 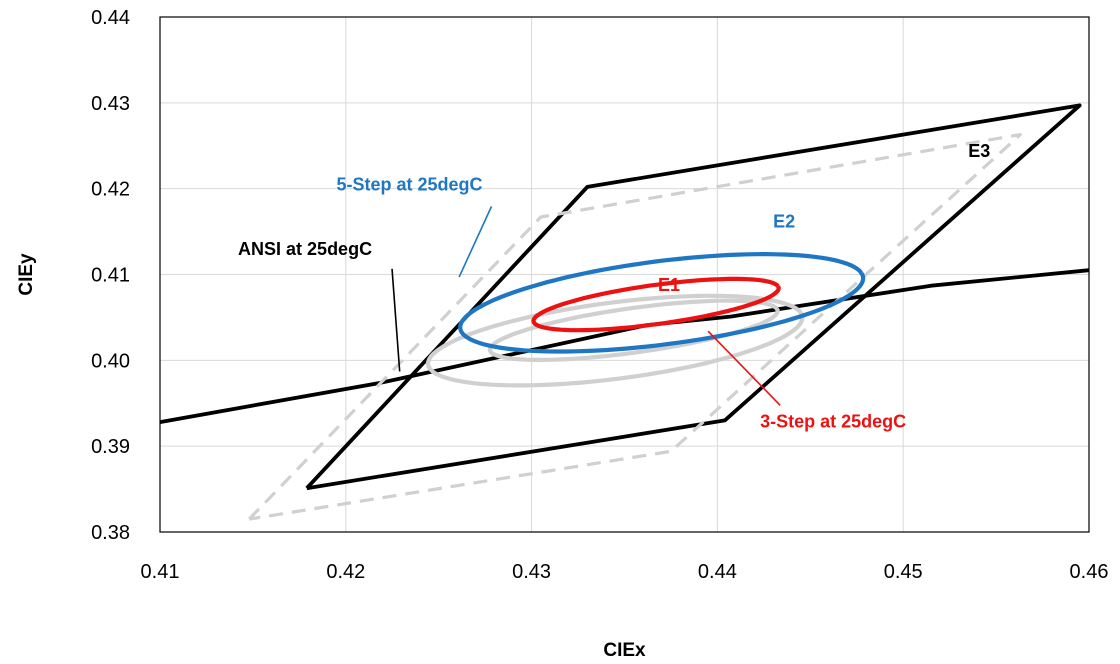 I want to click on x-tick-label: 0.43, so click(x=531, y=572).